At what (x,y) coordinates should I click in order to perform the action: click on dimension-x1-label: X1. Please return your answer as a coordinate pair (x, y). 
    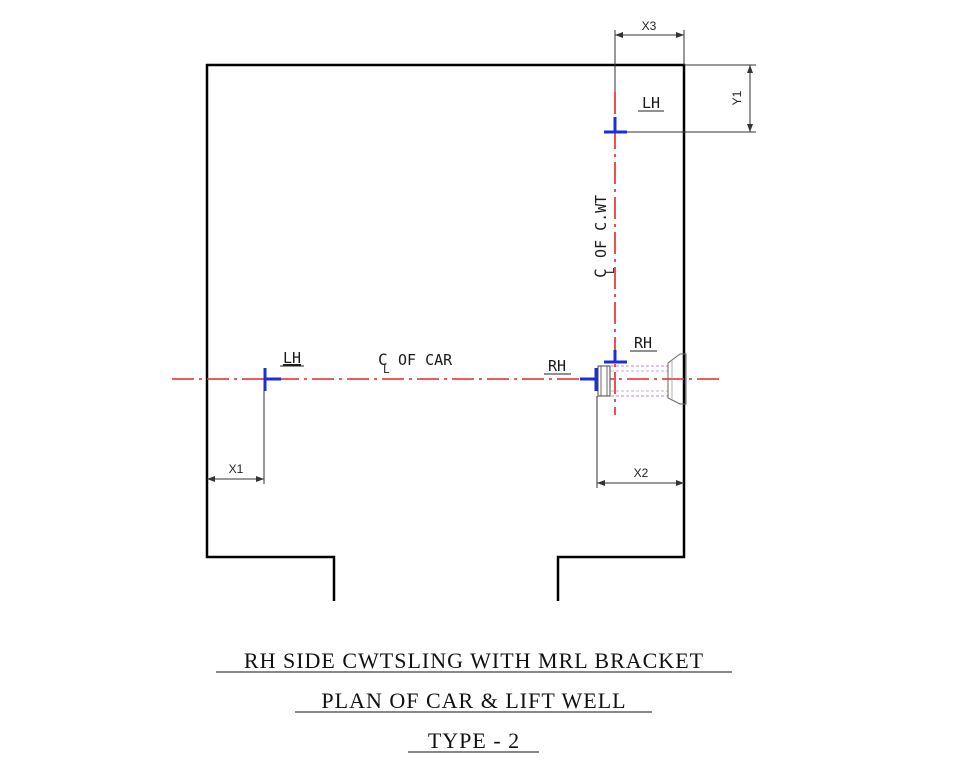
    Looking at the image, I should click on (236, 469).